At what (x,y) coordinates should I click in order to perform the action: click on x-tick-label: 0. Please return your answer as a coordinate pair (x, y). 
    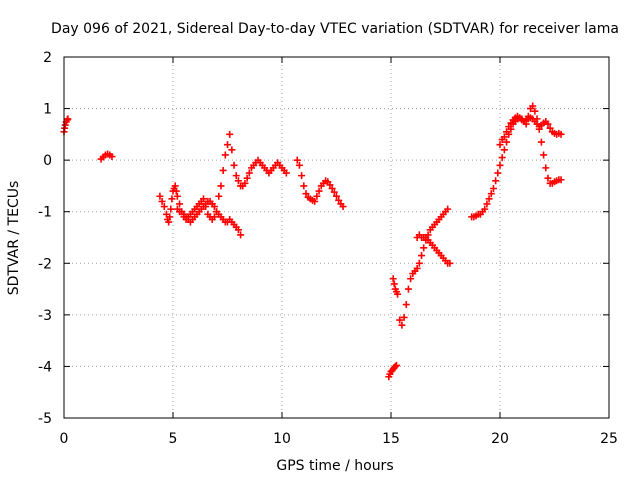
    Looking at the image, I should click on (64, 439).